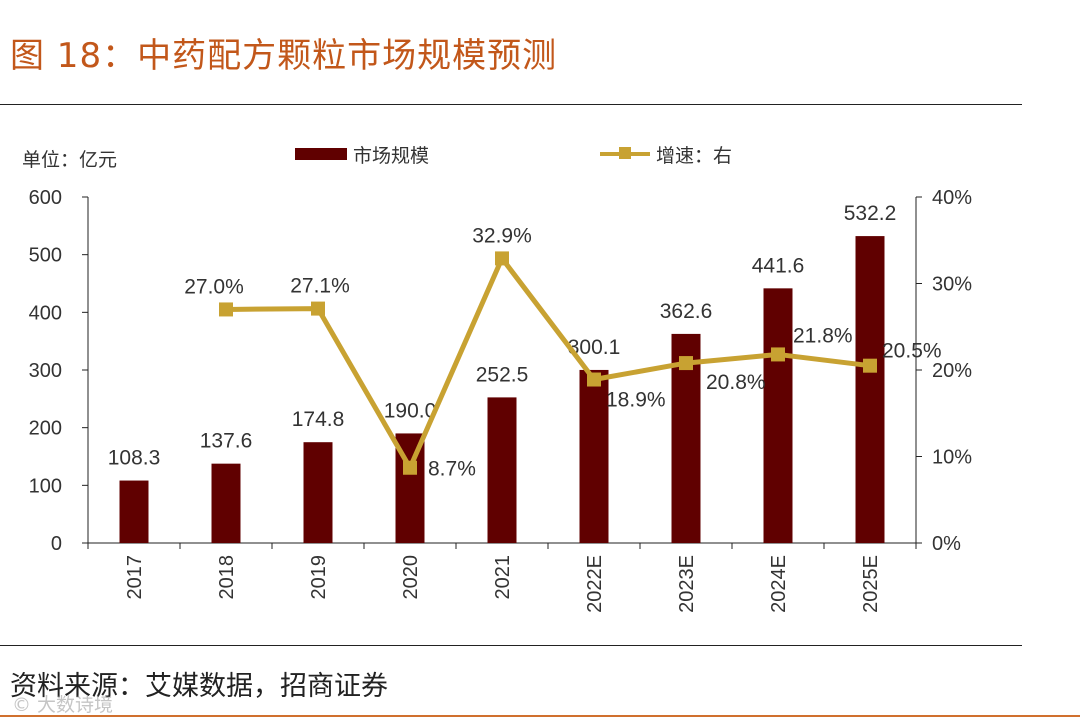  What do you see at coordinates (320, 286) in the screenshot?
I see `growth-value-label: 27.1%` at bounding box center [320, 286].